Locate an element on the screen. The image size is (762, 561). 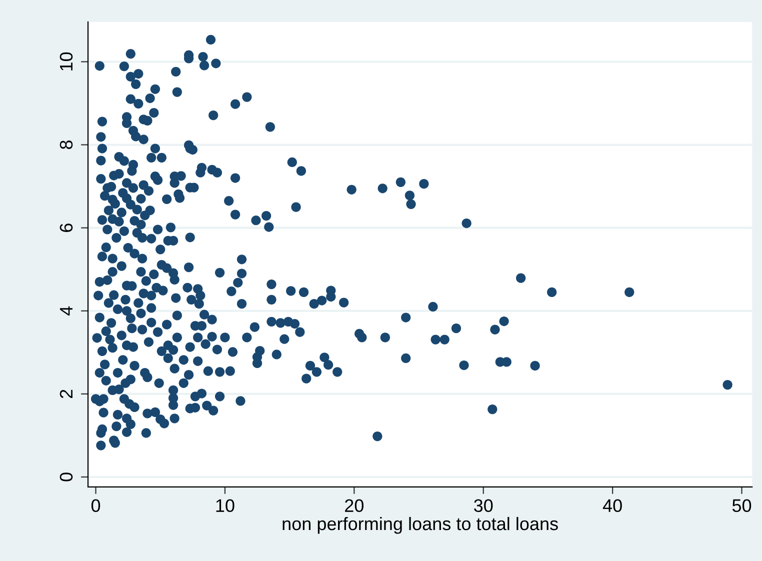
x-tick-label: 0 is located at coordinates (95, 505).